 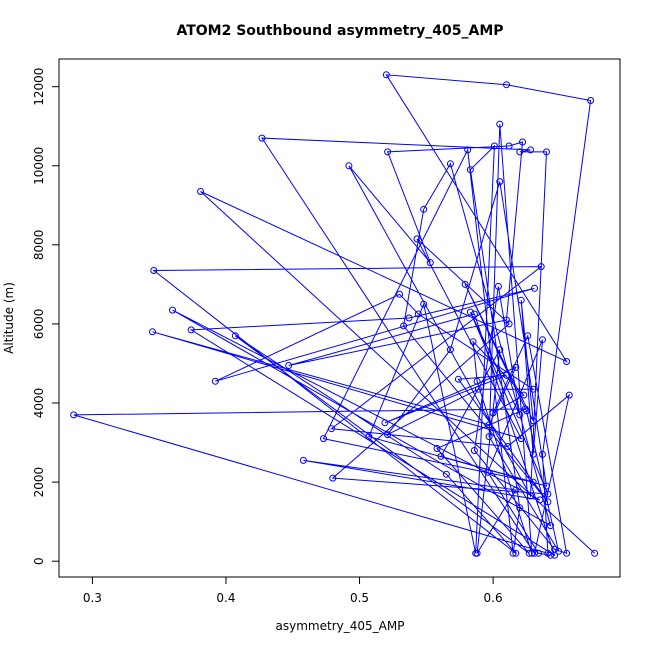 What do you see at coordinates (359, 598) in the screenshot?
I see `x-tick-label: 0.5` at bounding box center [359, 598].